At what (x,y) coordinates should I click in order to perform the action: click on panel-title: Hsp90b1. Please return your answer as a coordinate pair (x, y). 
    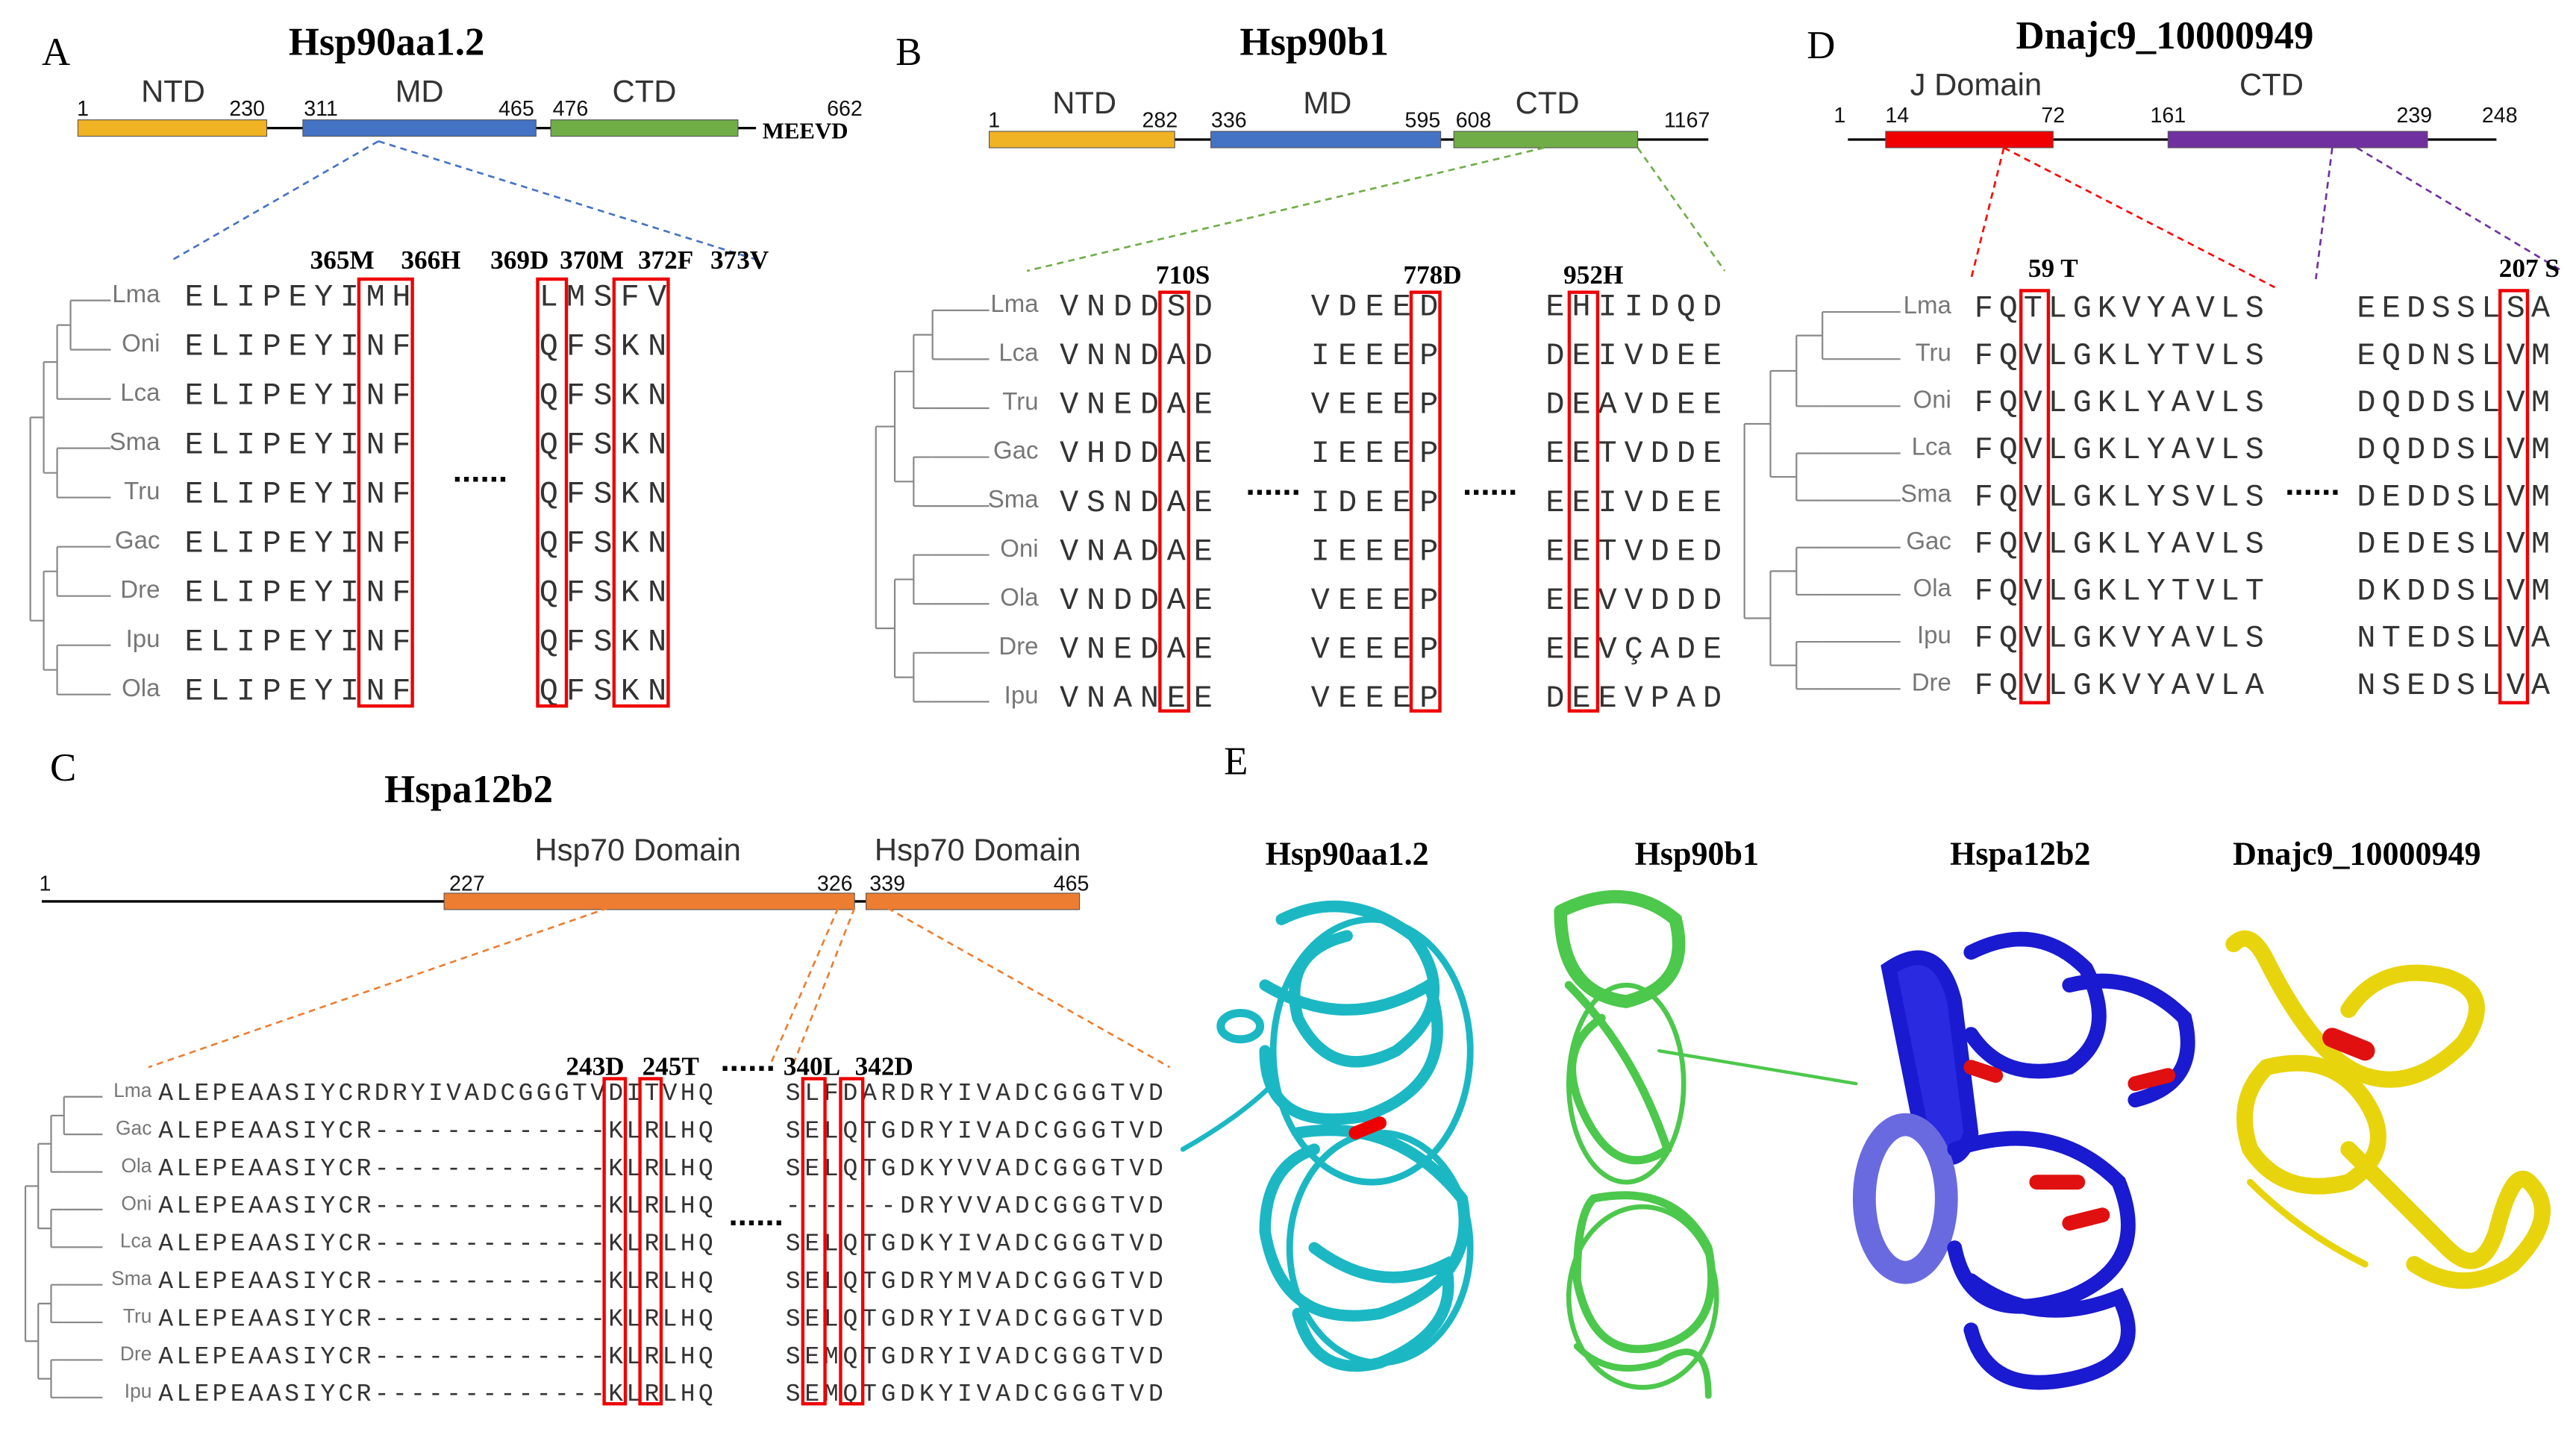
    Looking at the image, I should click on (1314, 42).